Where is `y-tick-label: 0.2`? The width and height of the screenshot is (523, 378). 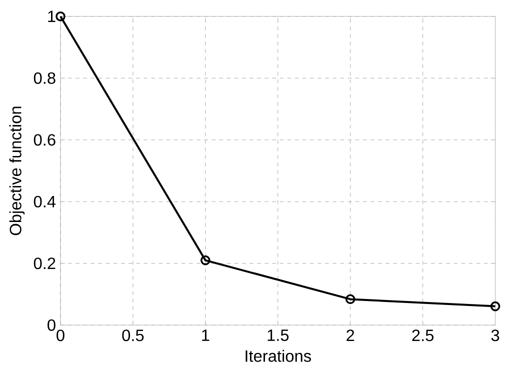 y-tick-label: 0.2 is located at coordinates (45, 264).